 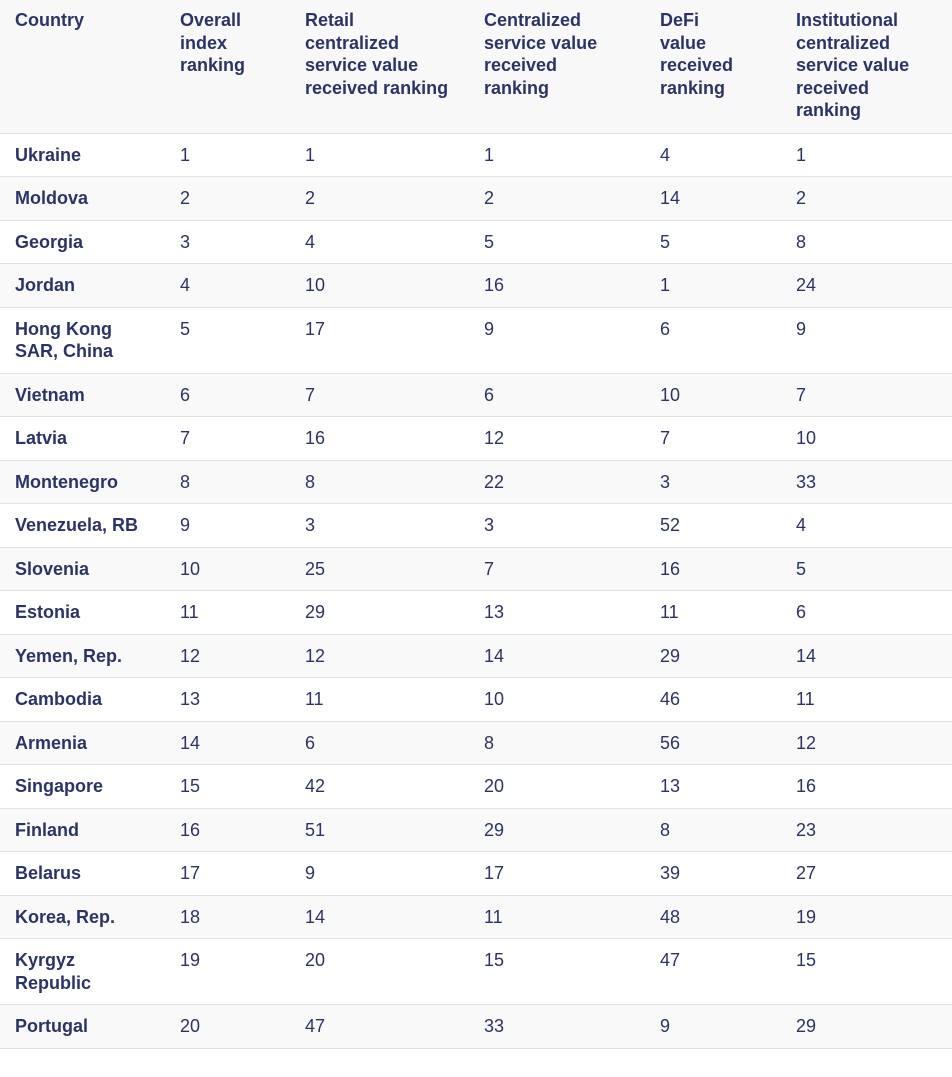 What do you see at coordinates (227, 241) in the screenshot?
I see `cell-overall-index-ranking: 3` at bounding box center [227, 241].